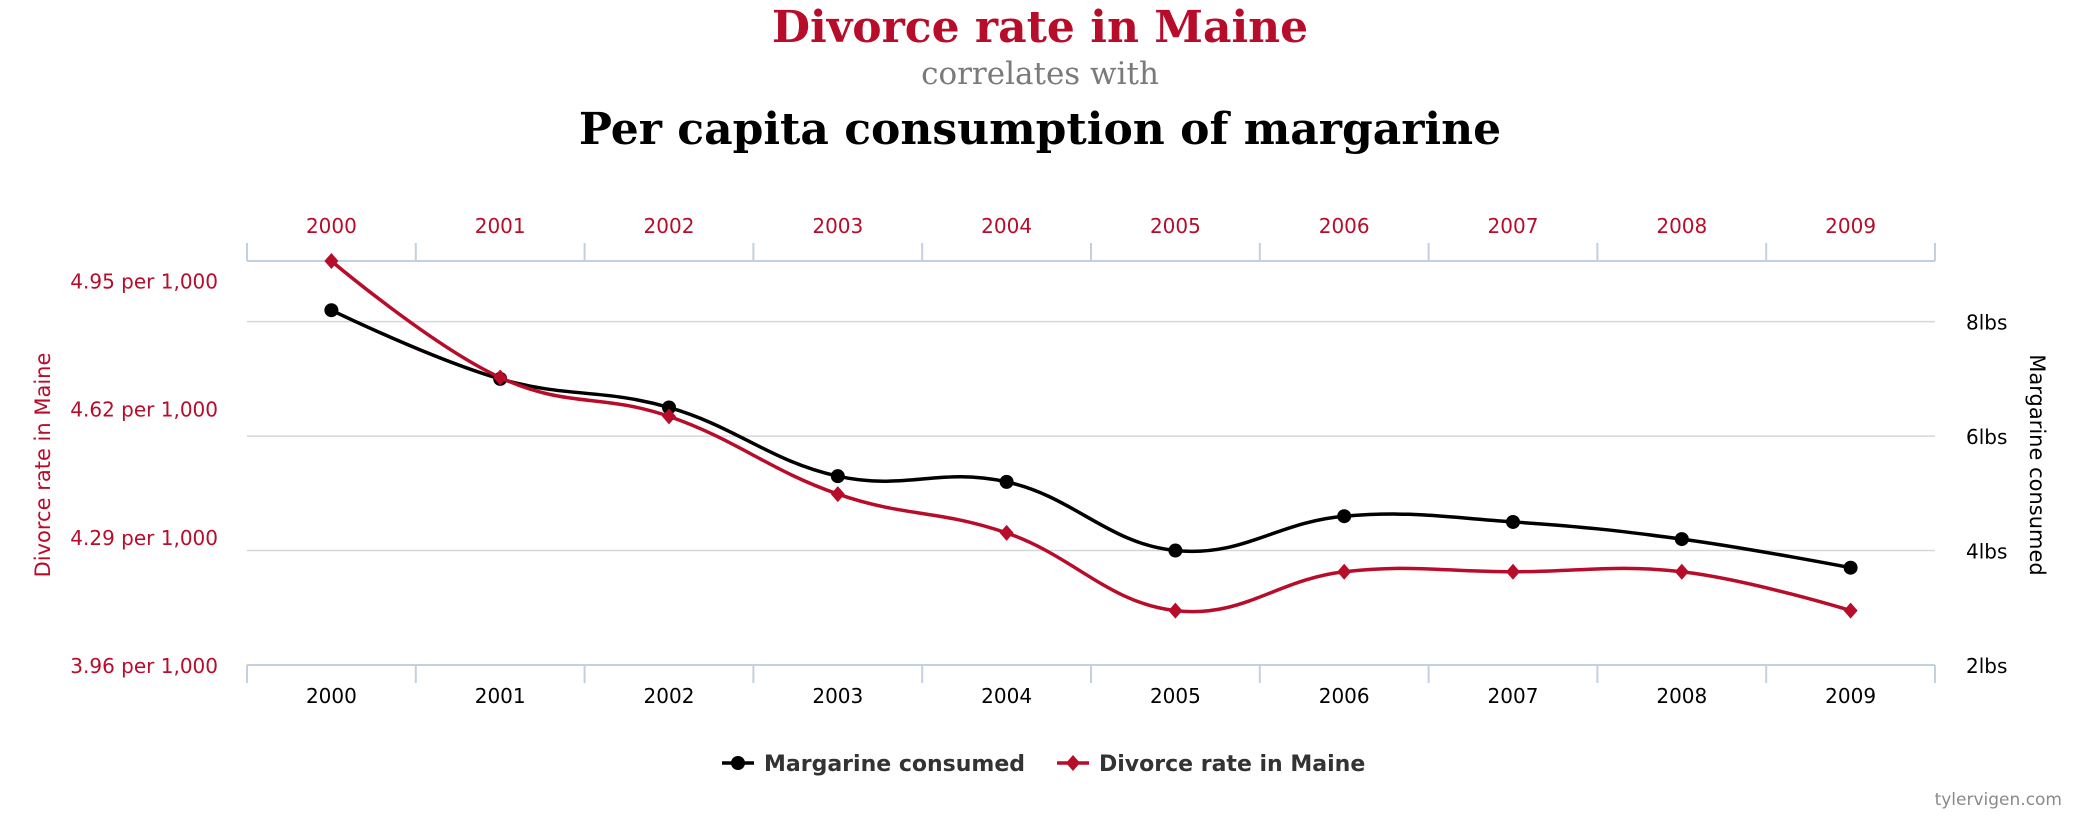 The width and height of the screenshot is (2080, 820). What do you see at coordinates (894, 764) in the screenshot?
I see `legend-label: Margarine consumed` at bounding box center [894, 764].